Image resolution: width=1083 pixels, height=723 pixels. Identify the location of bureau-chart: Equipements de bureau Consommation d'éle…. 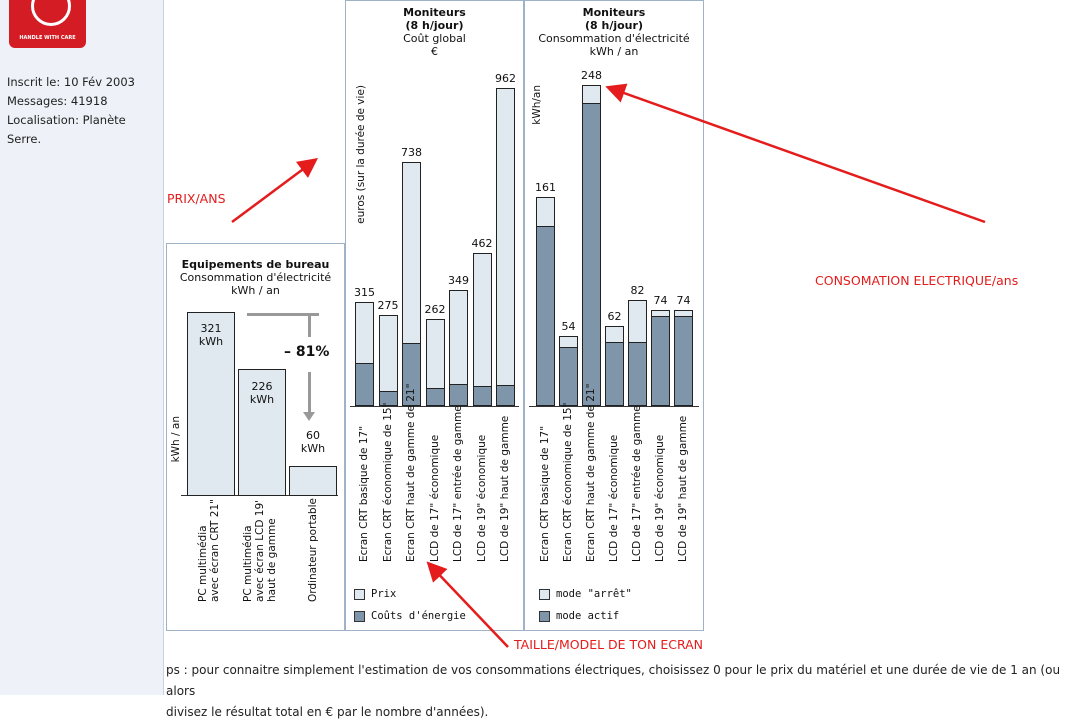
(255, 437).